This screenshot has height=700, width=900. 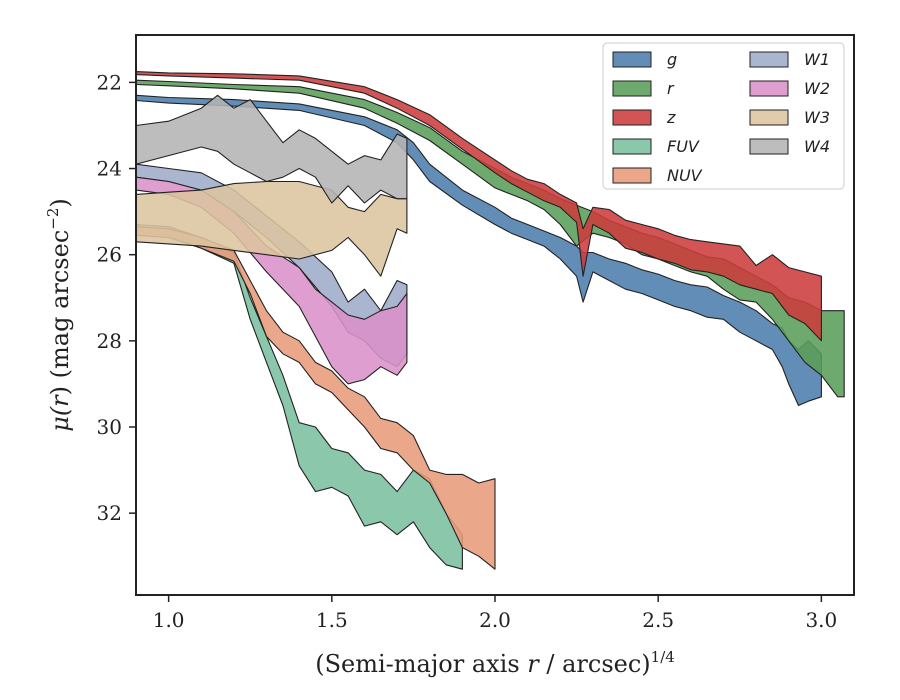 I want to click on legend-swatch-fuv, so click(x=632, y=146).